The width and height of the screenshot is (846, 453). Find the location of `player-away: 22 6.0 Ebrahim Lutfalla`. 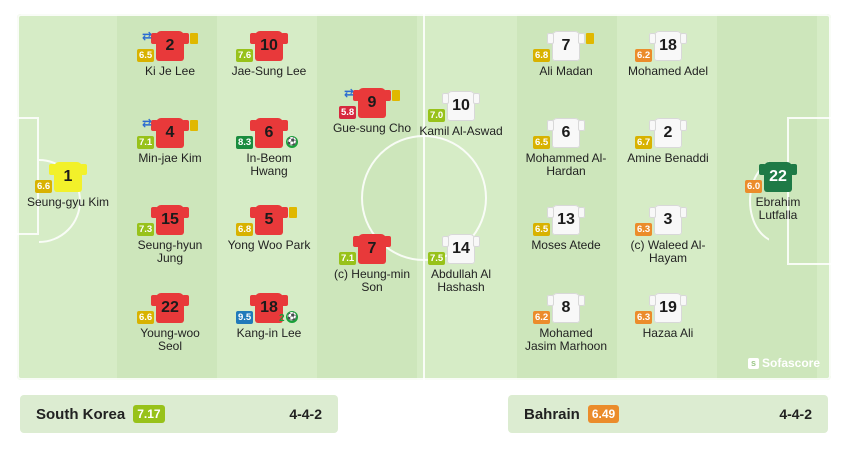

player-away: 22 6.0 Ebrahim Lutfalla is located at coordinates (778, 191).